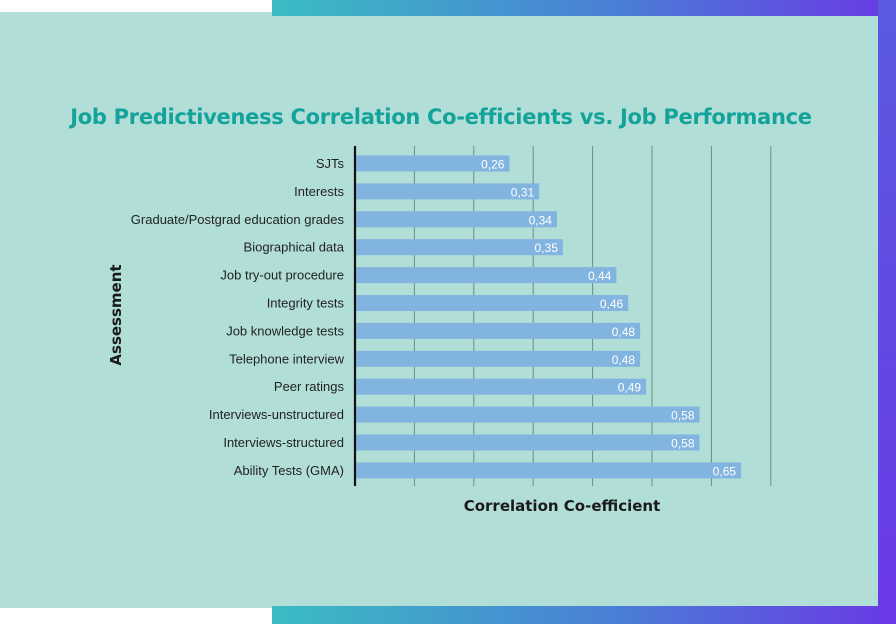 Image resolution: width=896 pixels, height=624 pixels. I want to click on category-label: Ability Tests (GMA), so click(289, 470).